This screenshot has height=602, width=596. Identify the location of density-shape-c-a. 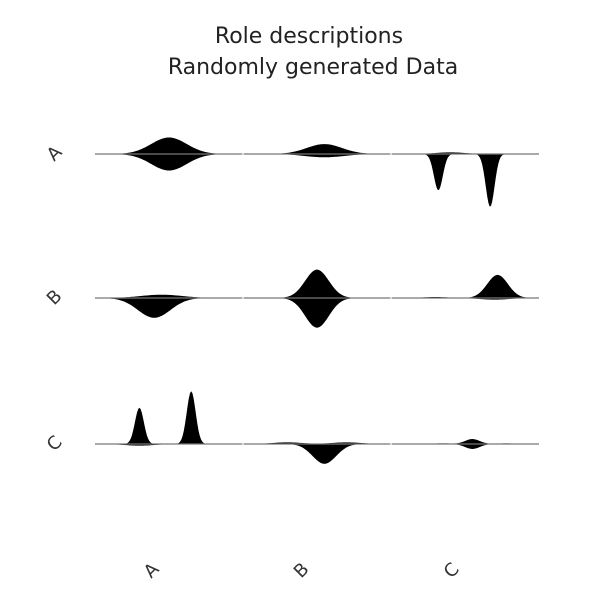
(169, 418).